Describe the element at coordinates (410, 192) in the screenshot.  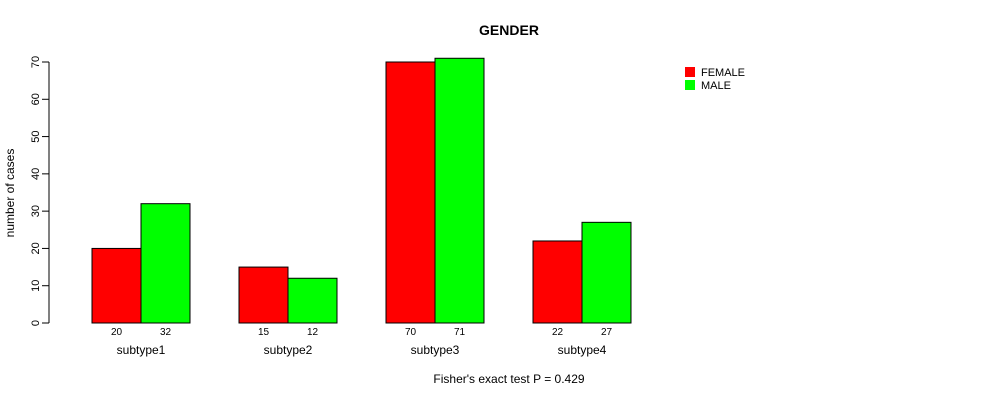
I see `bar-female-subtype3` at that location.